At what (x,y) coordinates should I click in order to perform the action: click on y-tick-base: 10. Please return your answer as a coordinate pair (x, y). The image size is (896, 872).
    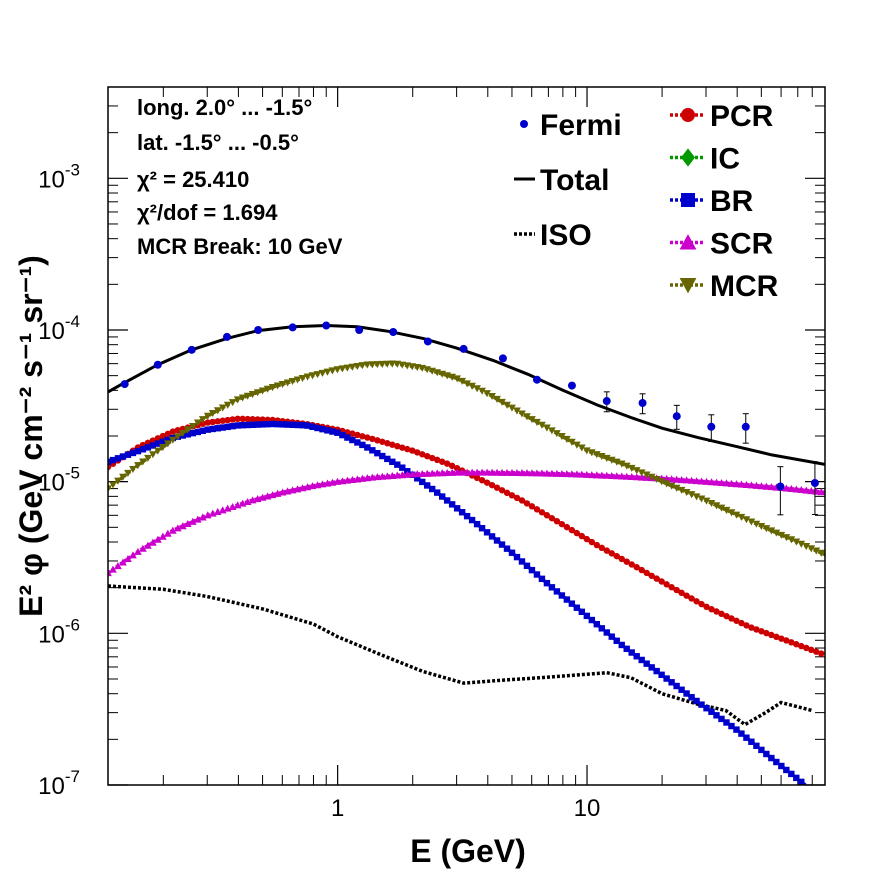
    Looking at the image, I should click on (51, 483).